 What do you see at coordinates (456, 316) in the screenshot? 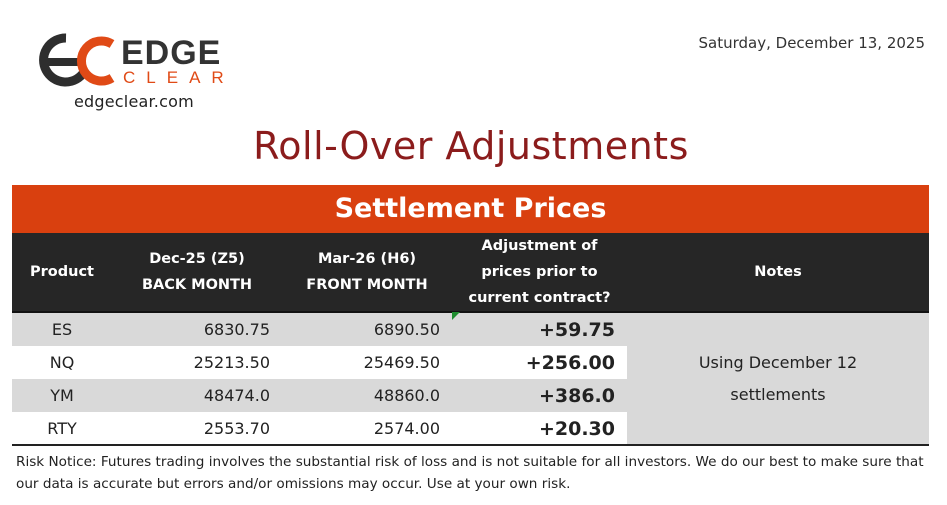
I see `cell-comment-marker-icon` at bounding box center [456, 316].